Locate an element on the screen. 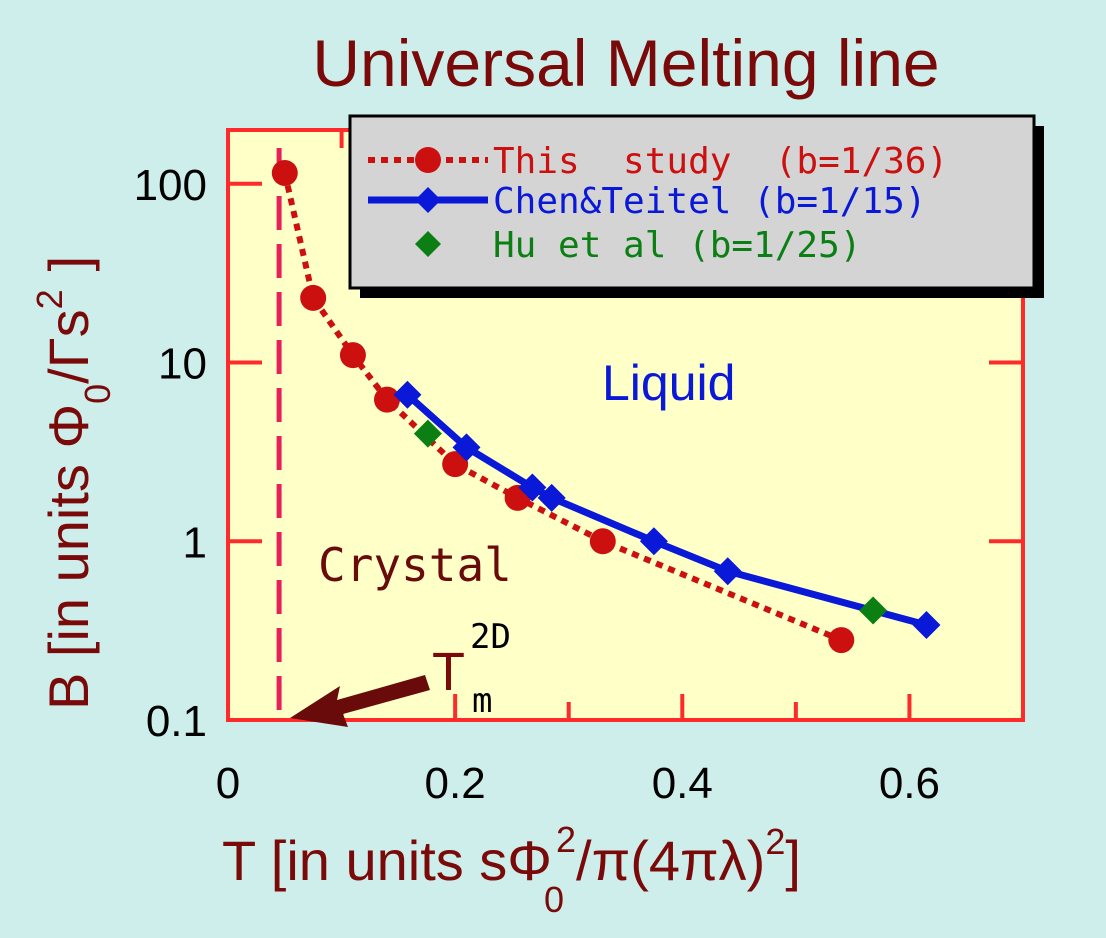 This screenshot has width=1106, height=938. x-tick-label: 0.4 is located at coordinates (682, 783).